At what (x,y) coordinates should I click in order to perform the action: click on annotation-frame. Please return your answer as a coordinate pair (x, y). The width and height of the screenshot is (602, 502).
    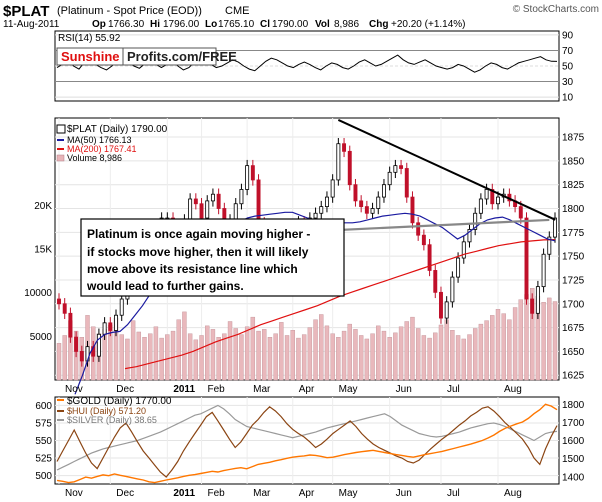
    Looking at the image, I should click on (212, 257).